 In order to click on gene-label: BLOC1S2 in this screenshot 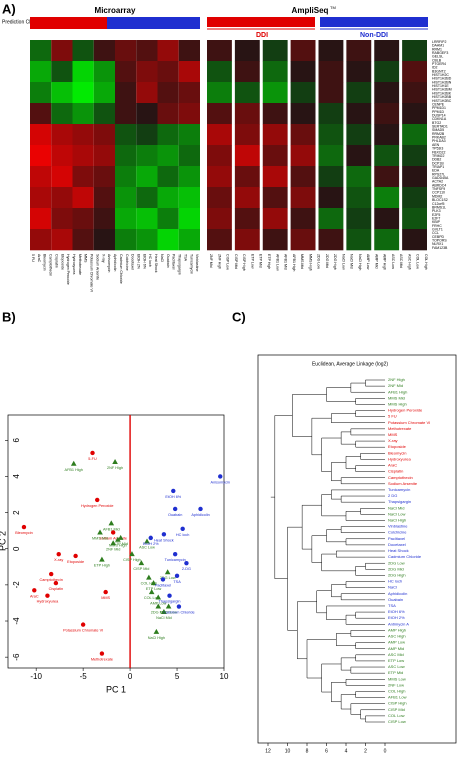, I will do `click(440, 200)`.